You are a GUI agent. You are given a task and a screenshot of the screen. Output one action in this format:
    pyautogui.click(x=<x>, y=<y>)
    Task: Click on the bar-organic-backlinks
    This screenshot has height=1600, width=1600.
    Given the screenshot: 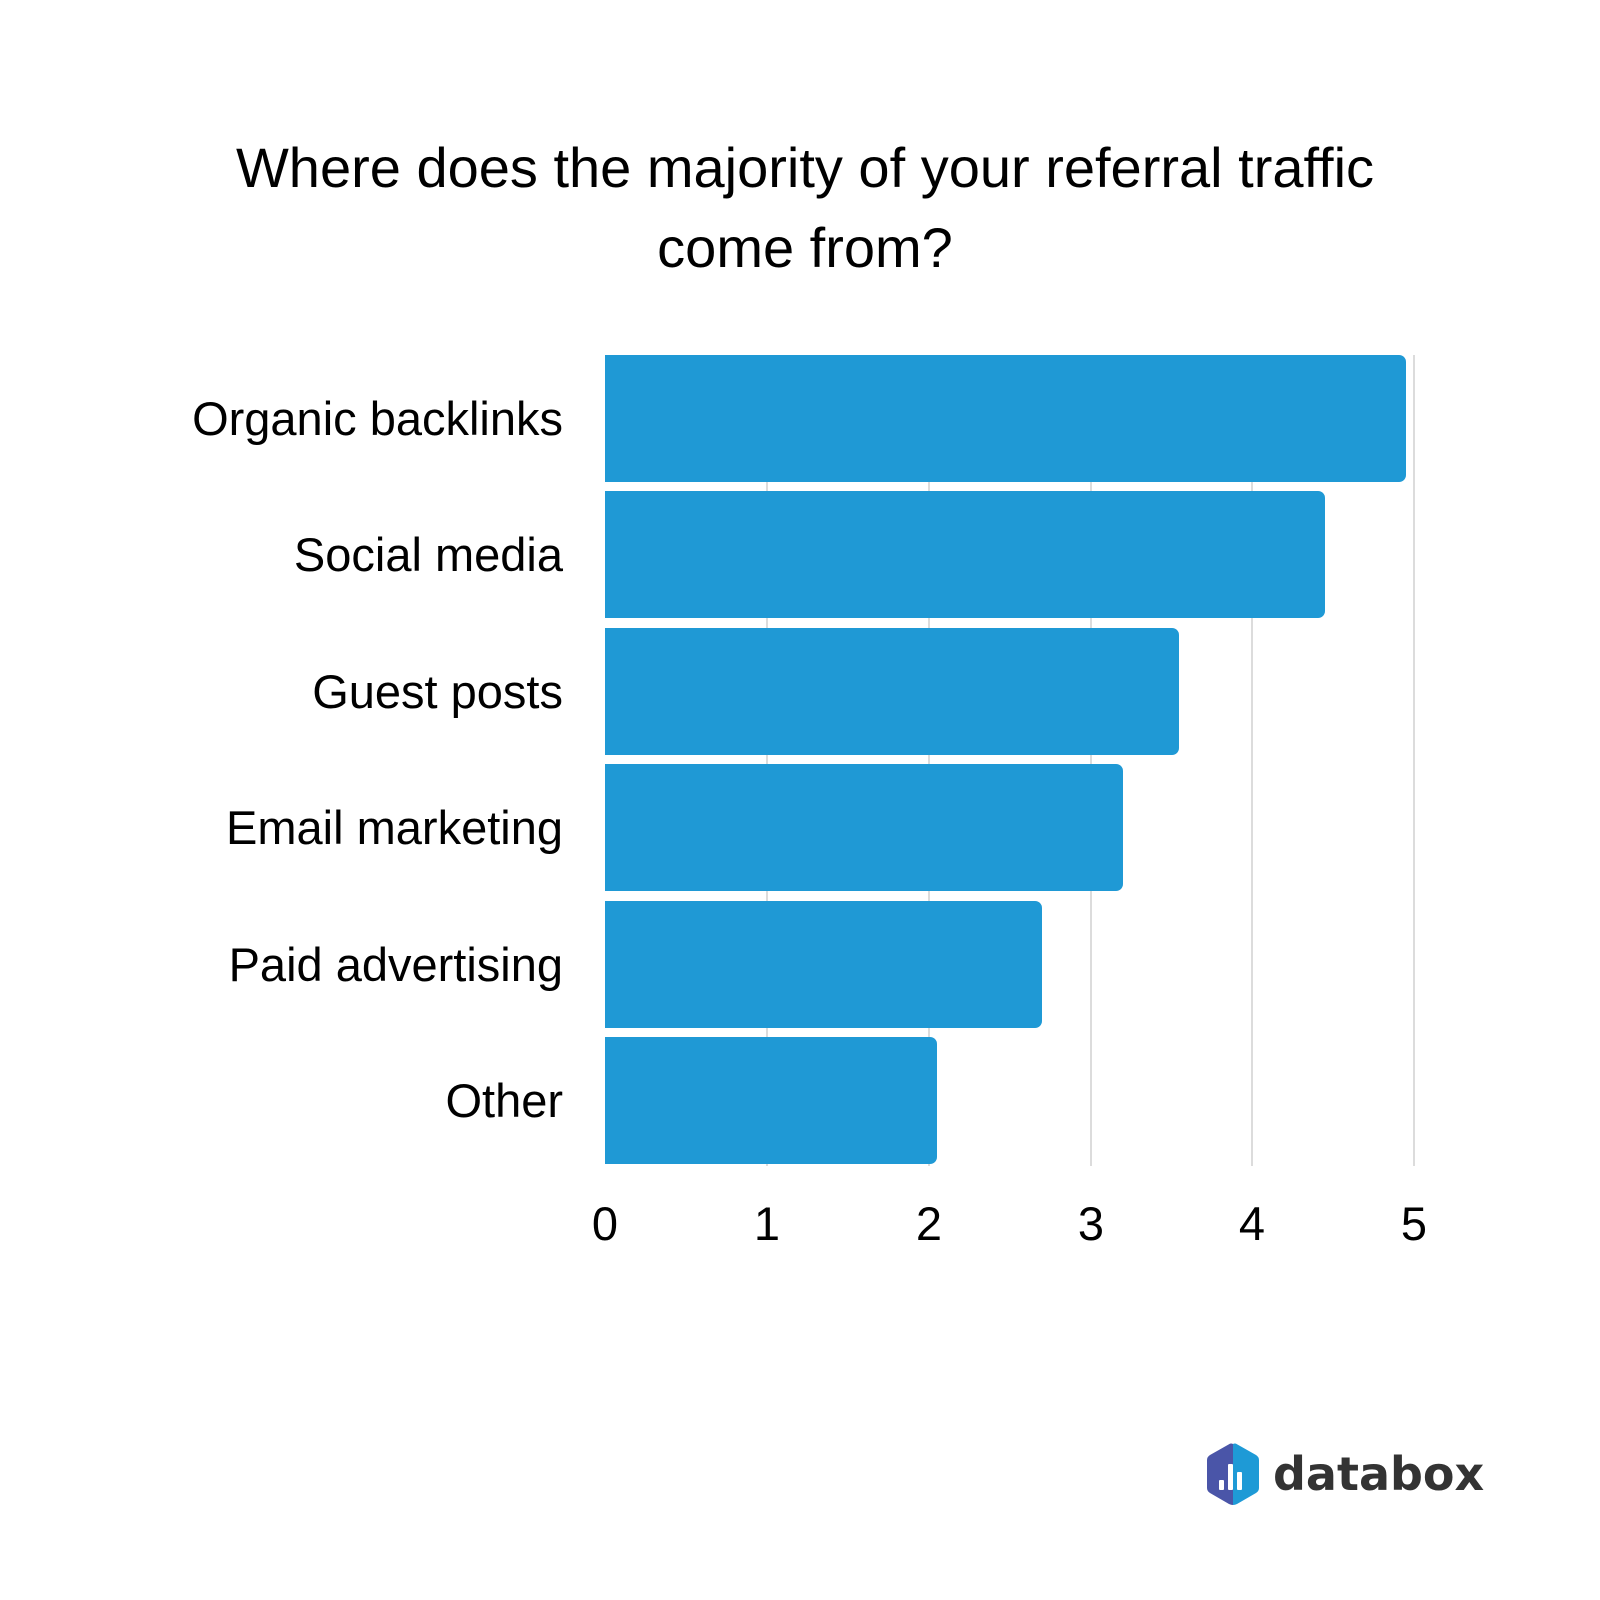 What is the action you would take?
    pyautogui.click(x=1005, y=418)
    